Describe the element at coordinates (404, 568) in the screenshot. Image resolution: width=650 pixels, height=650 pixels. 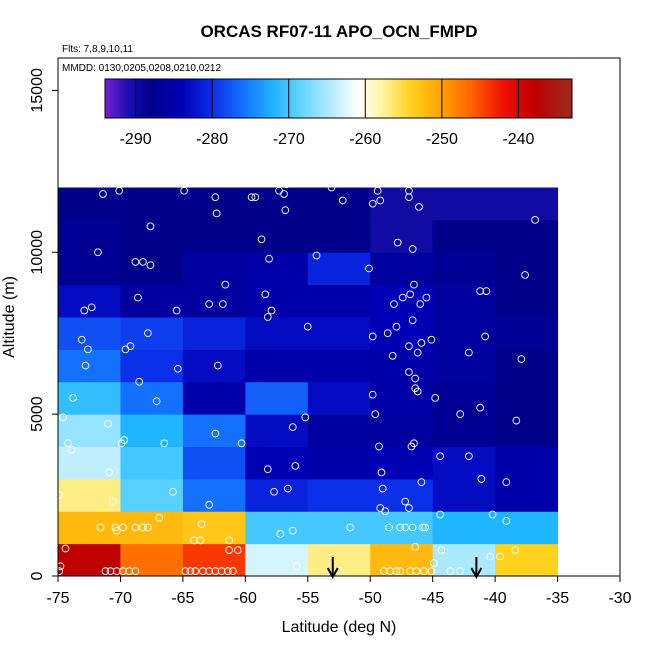
I see `latitude-arrows` at that location.